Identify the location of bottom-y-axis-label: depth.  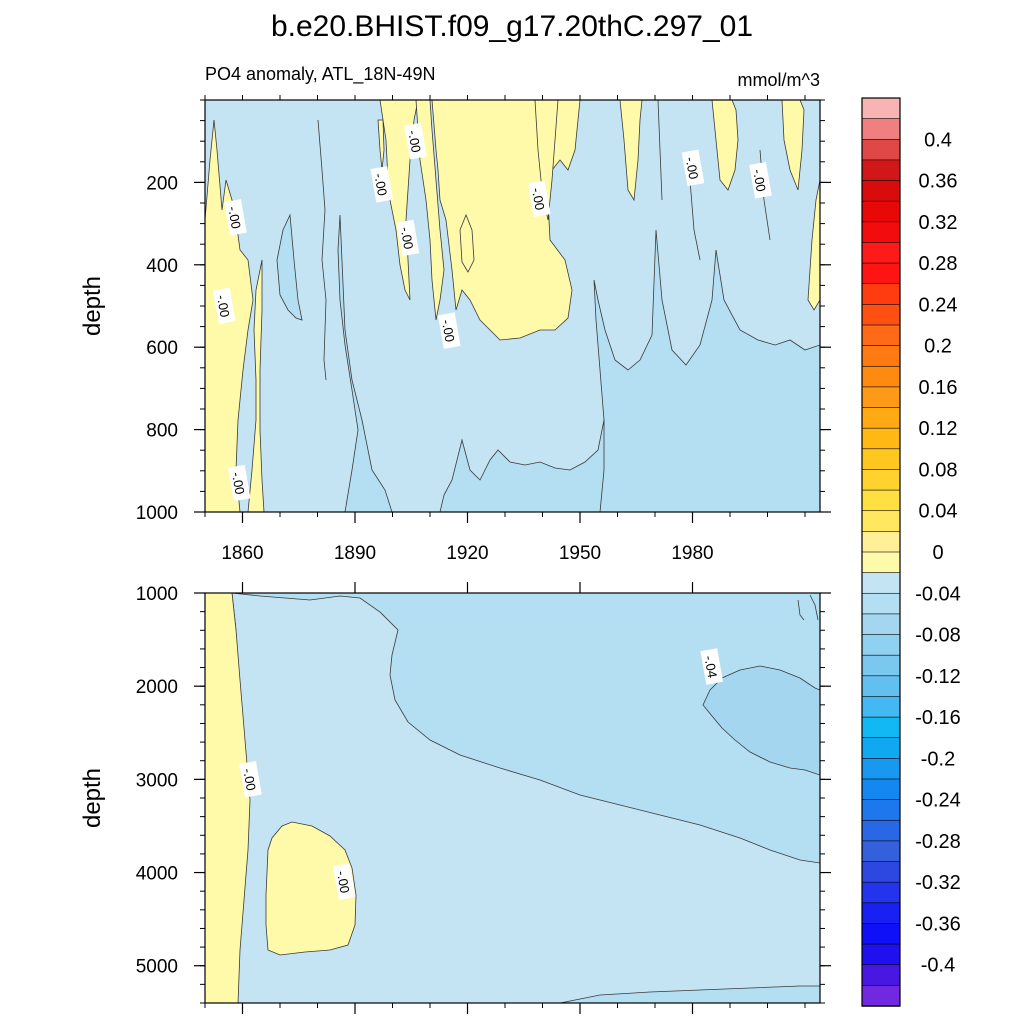
(92, 798).